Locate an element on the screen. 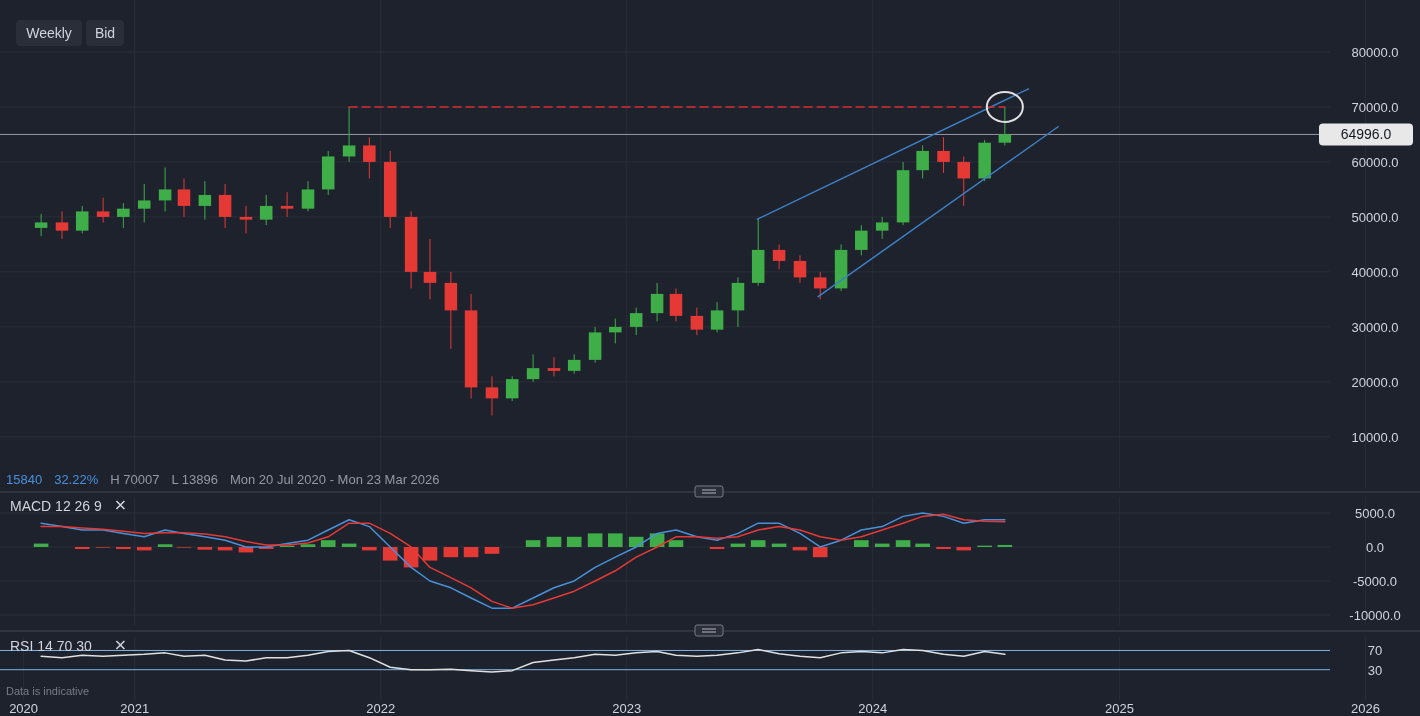 The width and height of the screenshot is (1420, 716). y-tick-label: 40000.0 is located at coordinates (1375, 272).